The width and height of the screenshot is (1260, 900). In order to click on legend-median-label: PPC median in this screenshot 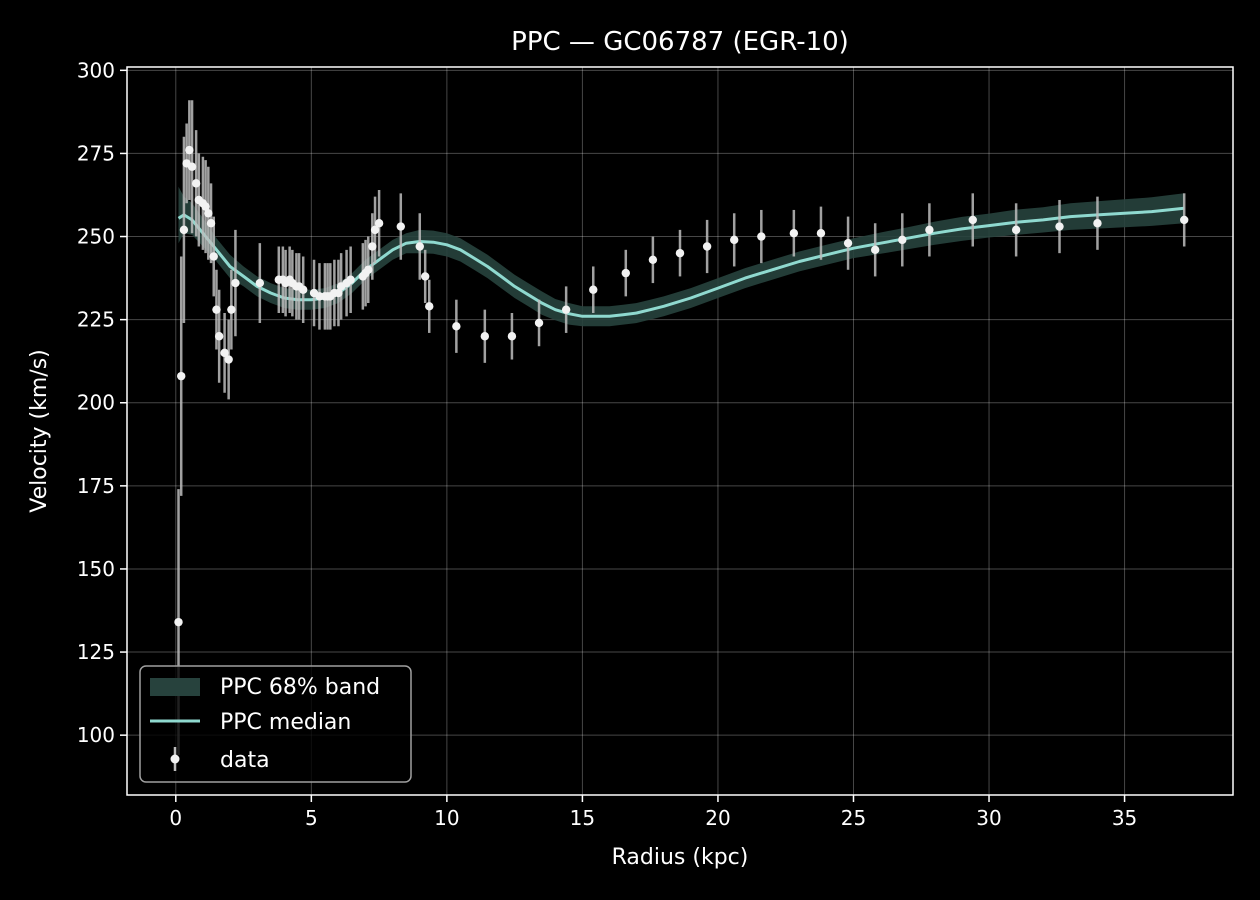, I will do `click(285, 722)`.